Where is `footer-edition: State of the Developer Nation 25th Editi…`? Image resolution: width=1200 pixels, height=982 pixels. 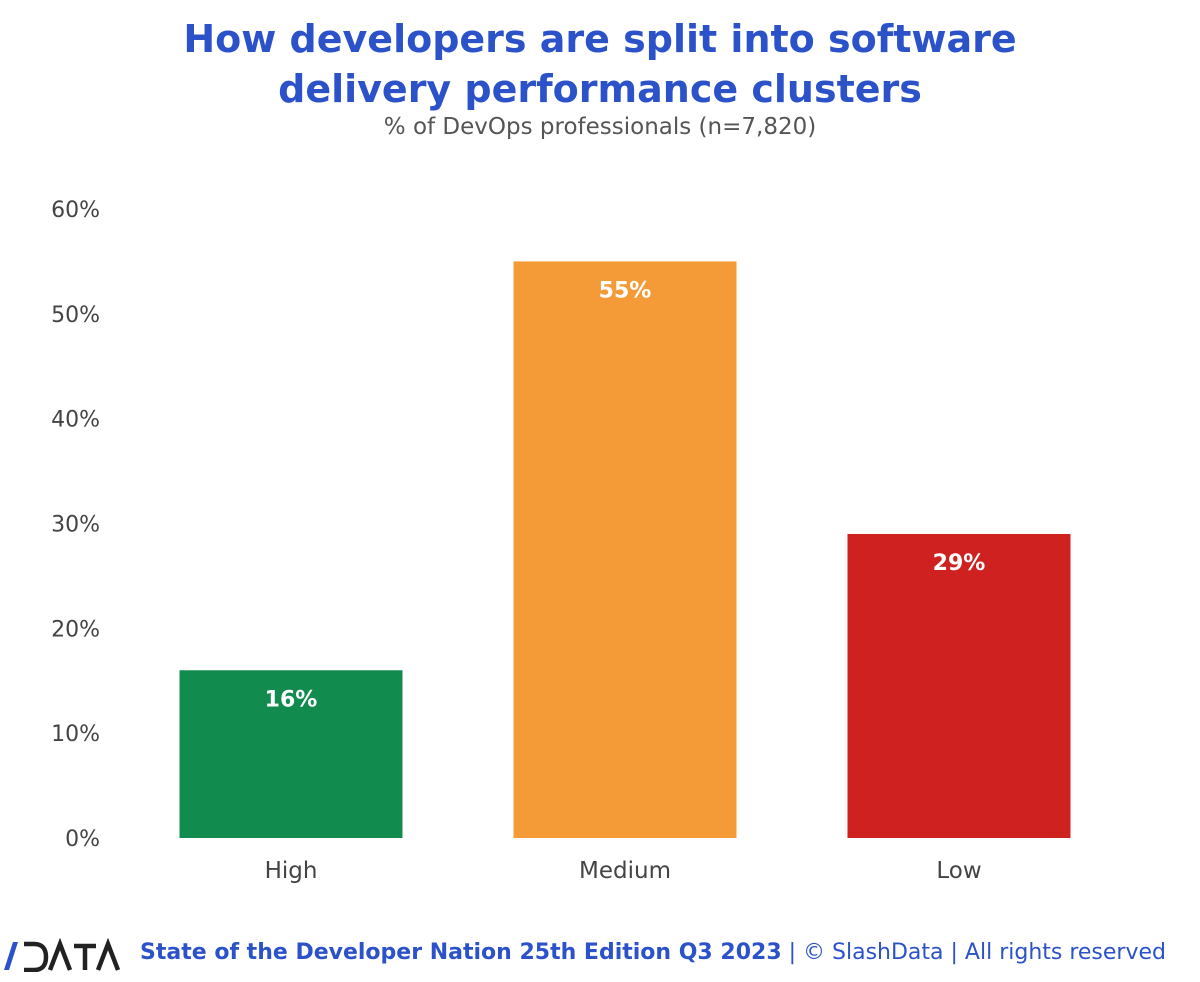 footer-edition: State of the Developer Nation 25th Editi… is located at coordinates (461, 952).